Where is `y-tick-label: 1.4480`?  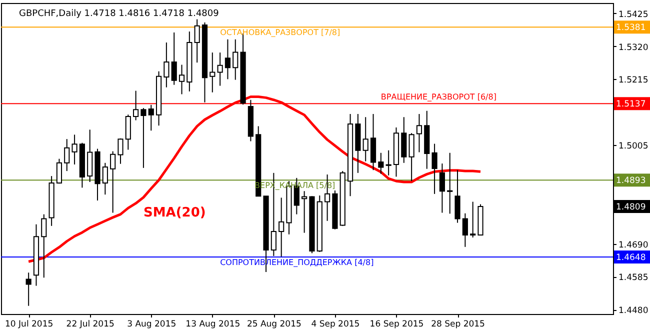
y-tick-label: 1.4480 is located at coordinates (633, 311).